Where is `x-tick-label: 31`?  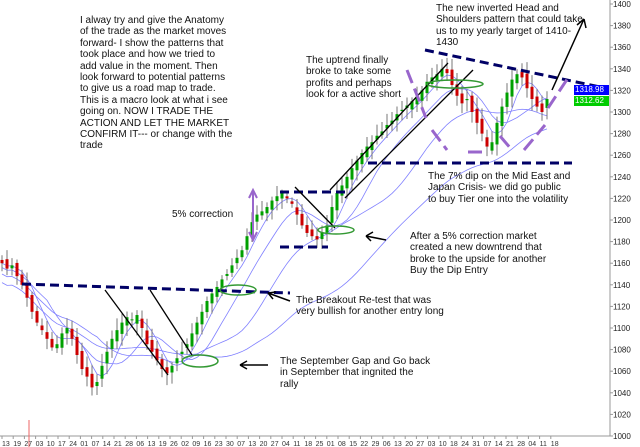 x-tick-label: 31 is located at coordinates (476, 444).